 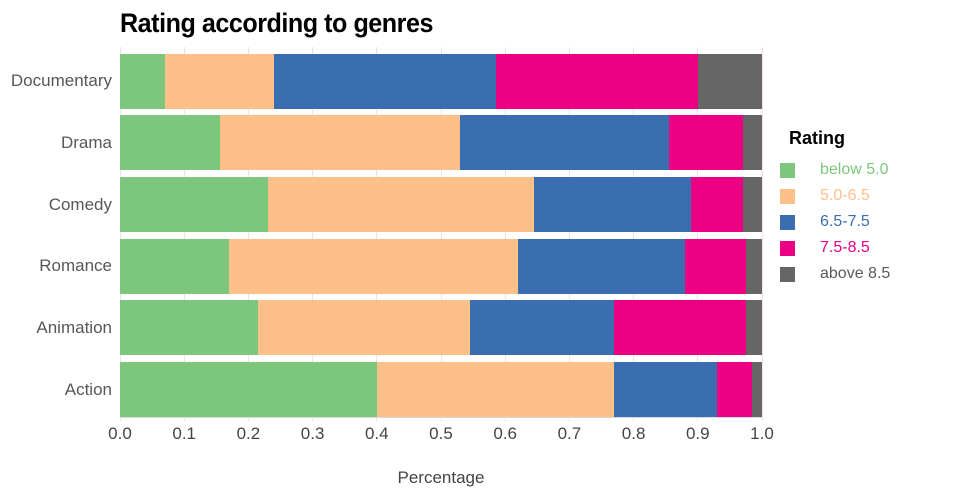 I want to click on bar-row-drama, so click(x=441, y=143).